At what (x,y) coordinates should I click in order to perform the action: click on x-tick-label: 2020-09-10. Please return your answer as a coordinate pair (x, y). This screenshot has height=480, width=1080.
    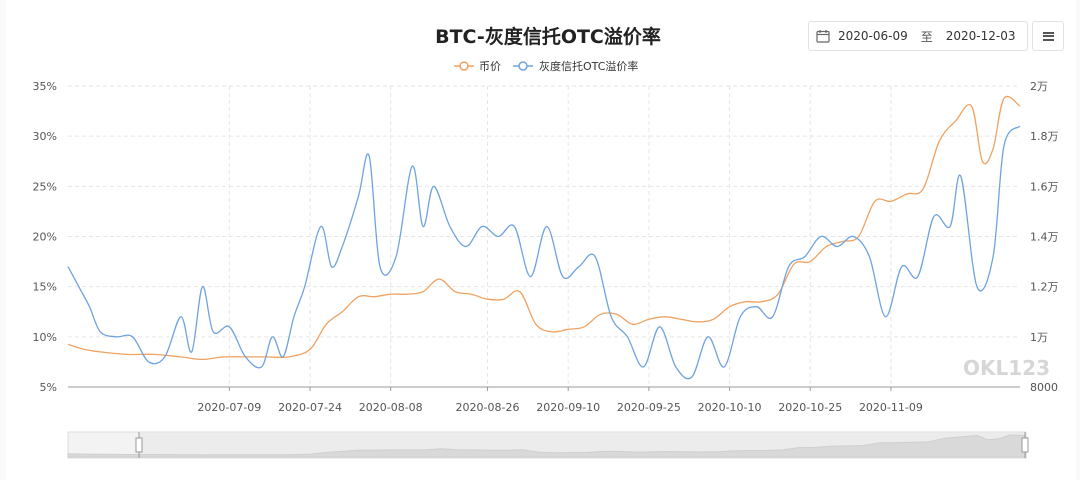
    Looking at the image, I should click on (568, 407).